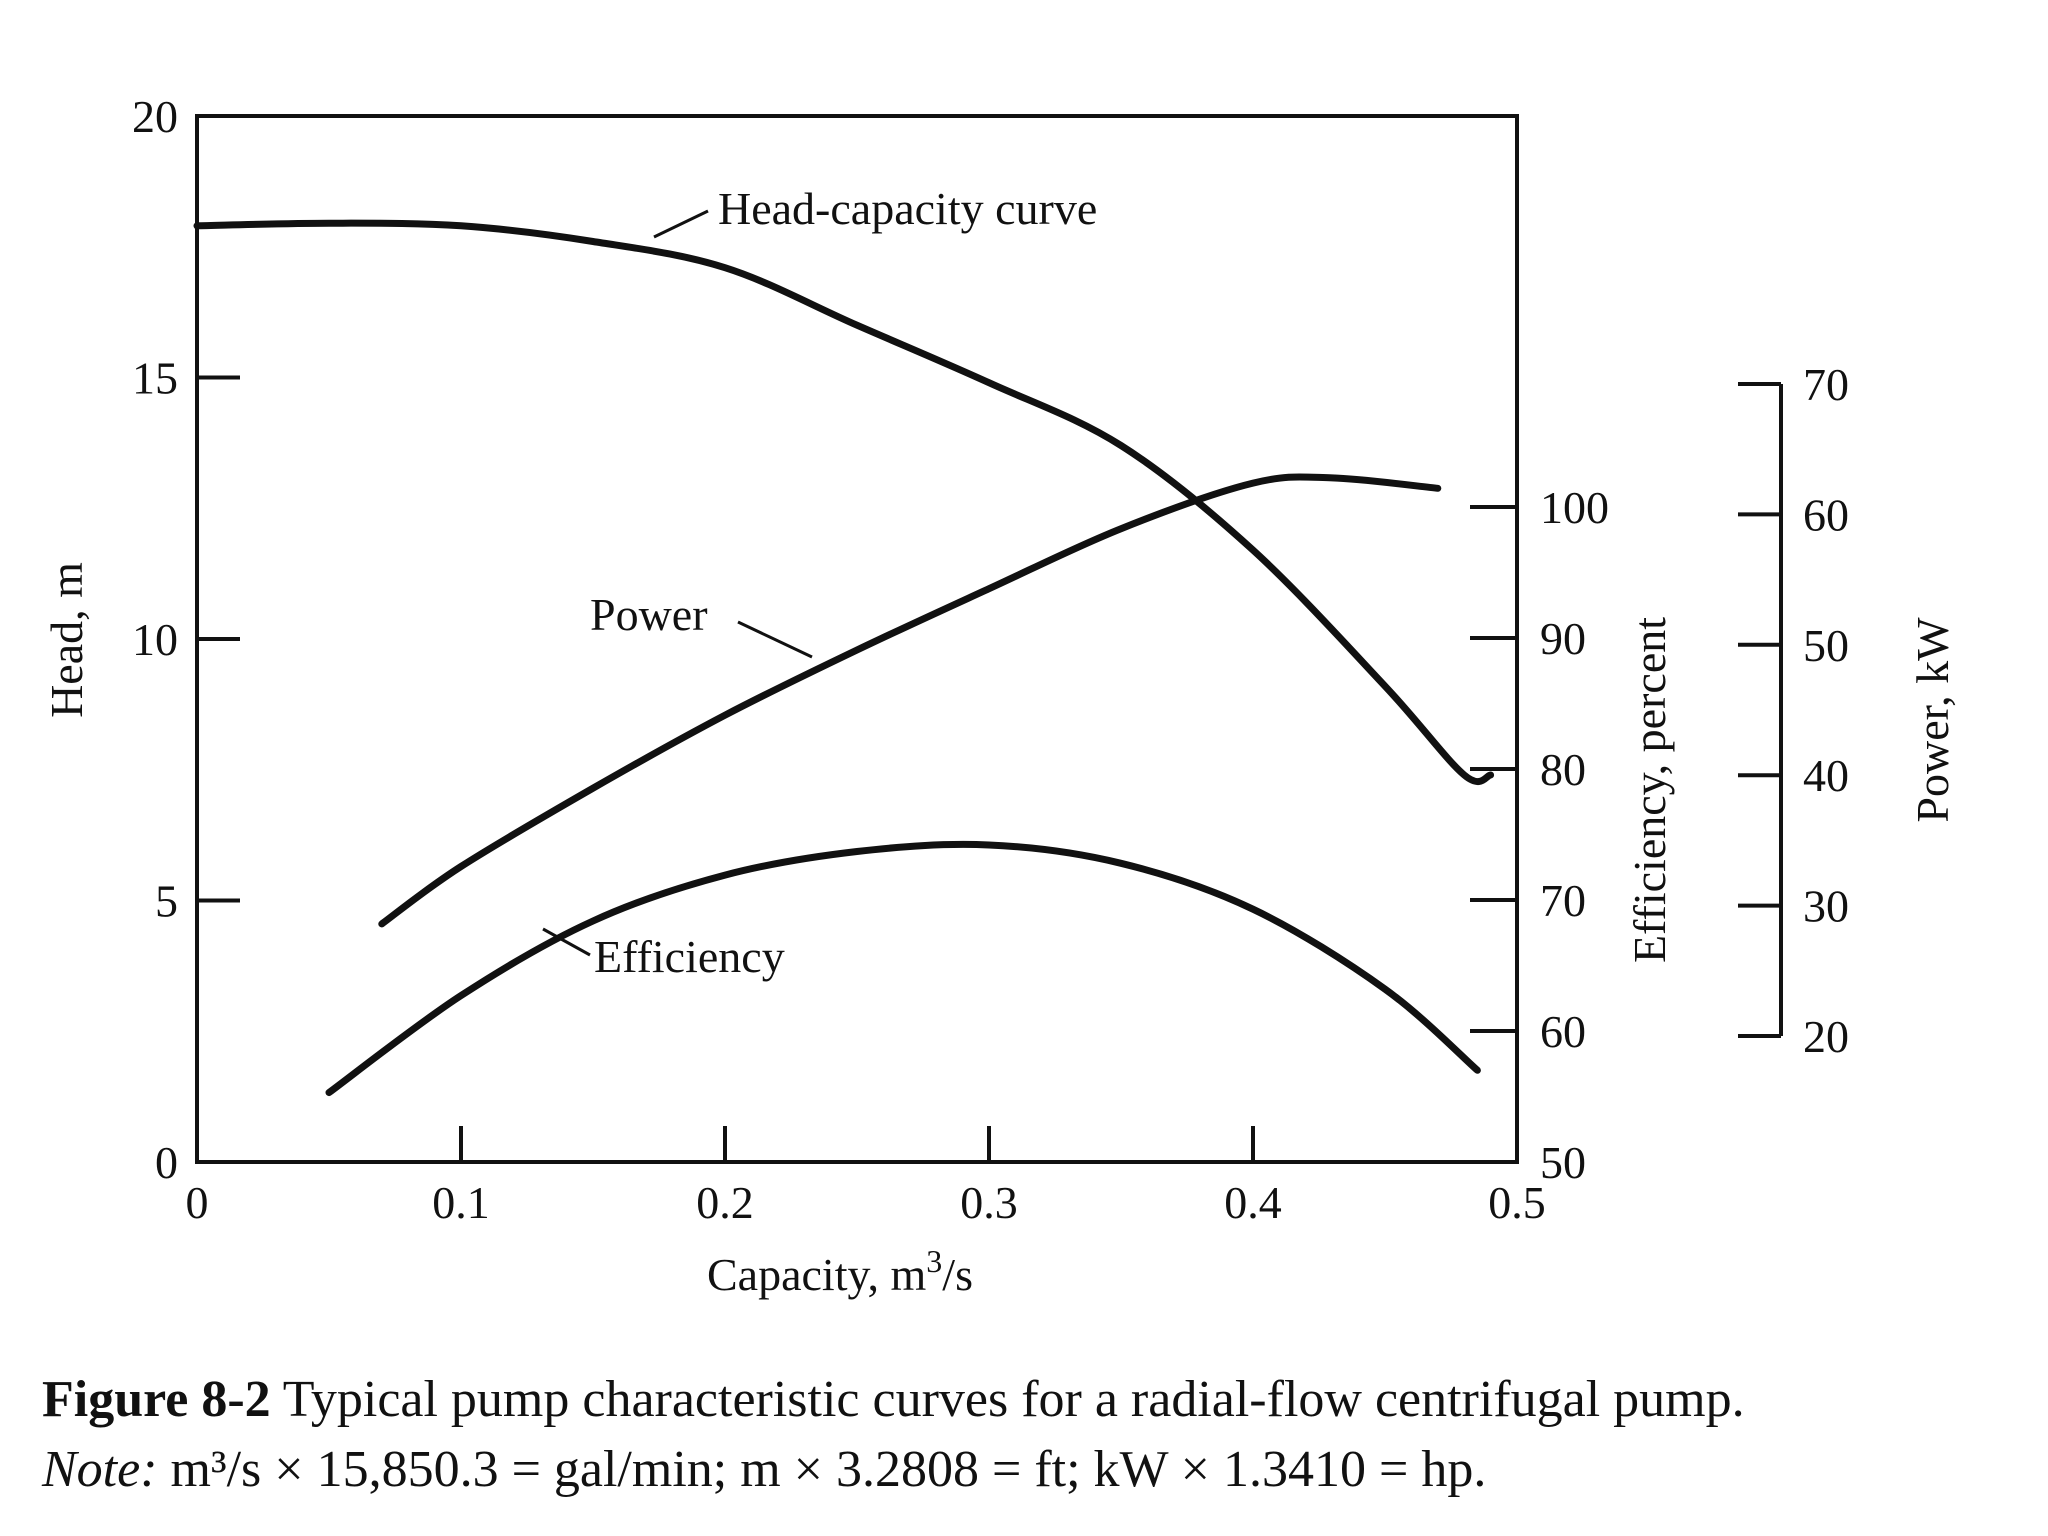 This screenshot has height=1536, width=2048. What do you see at coordinates (775, 639) in the screenshot?
I see `power-leader-line` at bounding box center [775, 639].